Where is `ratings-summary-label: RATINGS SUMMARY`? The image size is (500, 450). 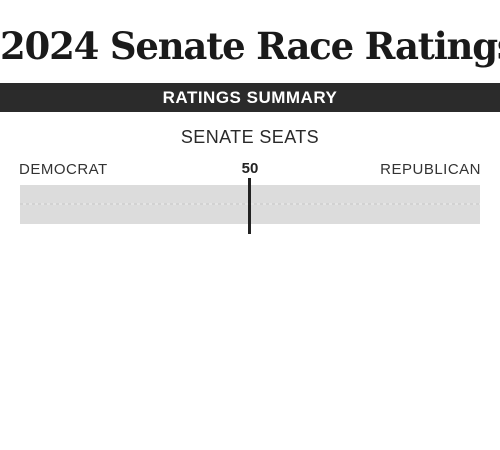 ratings-summary-label: RATINGS SUMMARY is located at coordinates (250, 97).